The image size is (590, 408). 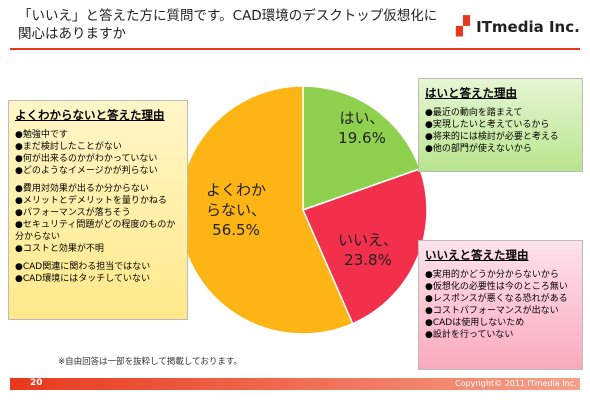 I want to click on category-label: はい、, so click(x=362, y=118).